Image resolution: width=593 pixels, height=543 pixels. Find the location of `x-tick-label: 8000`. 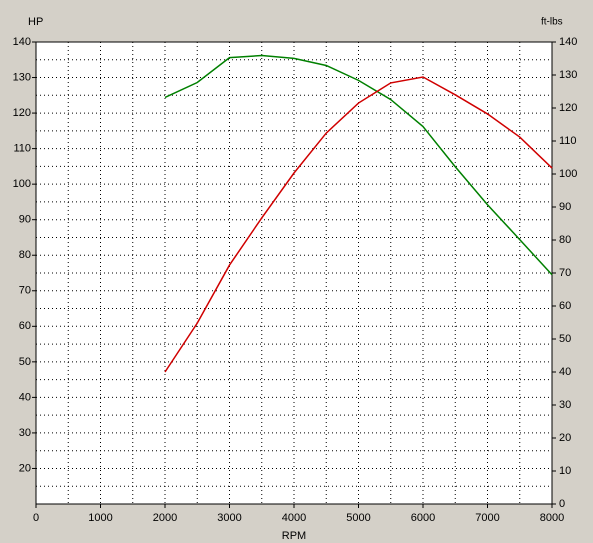

x-tick-label: 8000 is located at coordinates (552, 518).